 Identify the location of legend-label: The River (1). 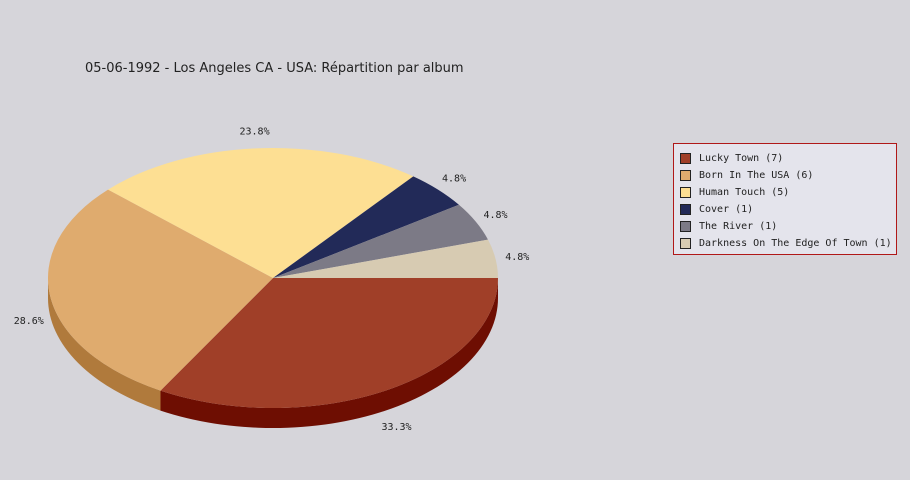
(738, 226).